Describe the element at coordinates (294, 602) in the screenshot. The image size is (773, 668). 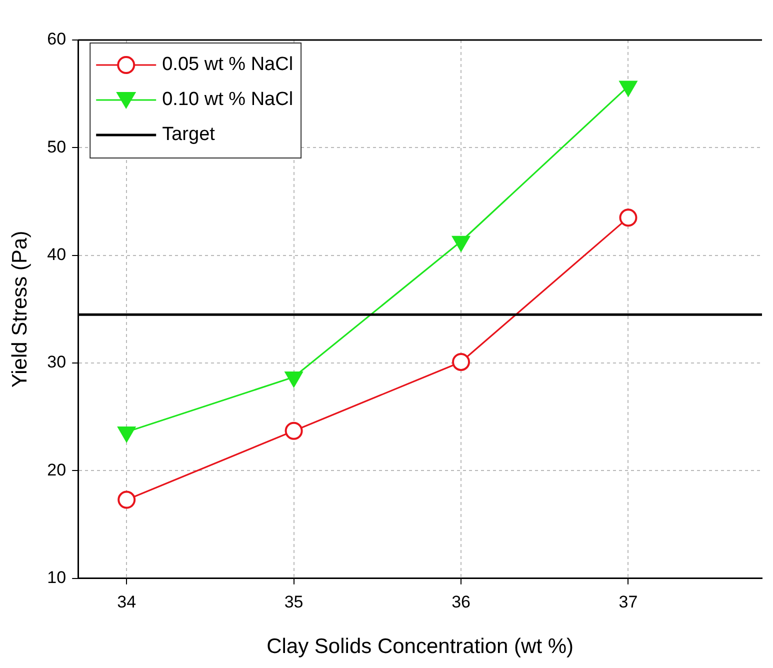
I see `x-tick-label: 35` at that location.